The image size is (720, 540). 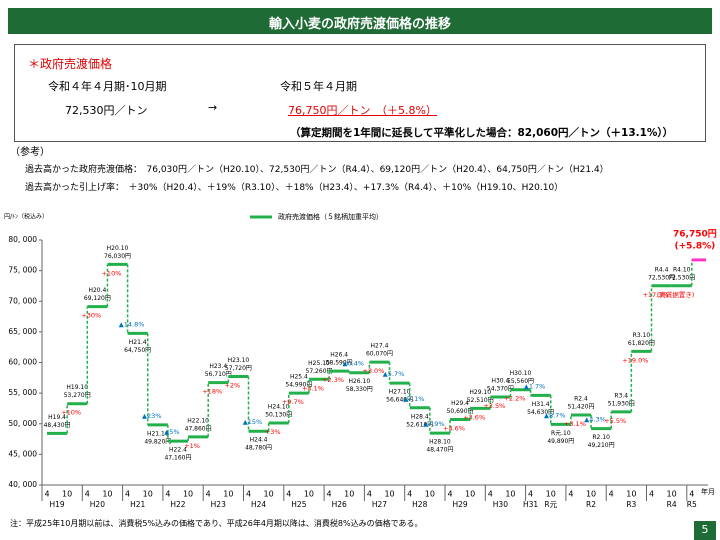 What do you see at coordinates (692, 504) in the screenshot?
I see `x-year-label: R5` at bounding box center [692, 504].